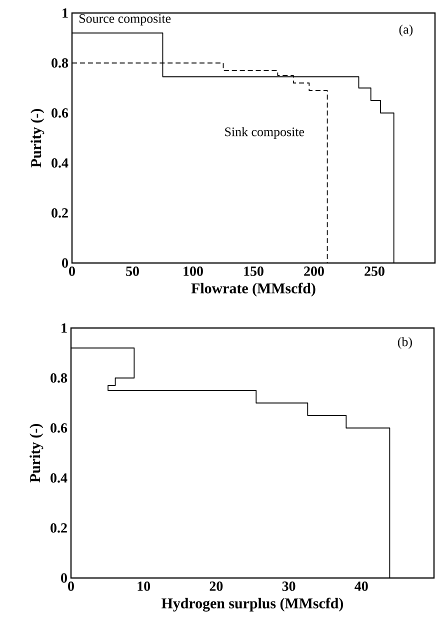 The image size is (442, 640). What do you see at coordinates (314, 271) in the screenshot?
I see `x-tick-label: 200` at bounding box center [314, 271].